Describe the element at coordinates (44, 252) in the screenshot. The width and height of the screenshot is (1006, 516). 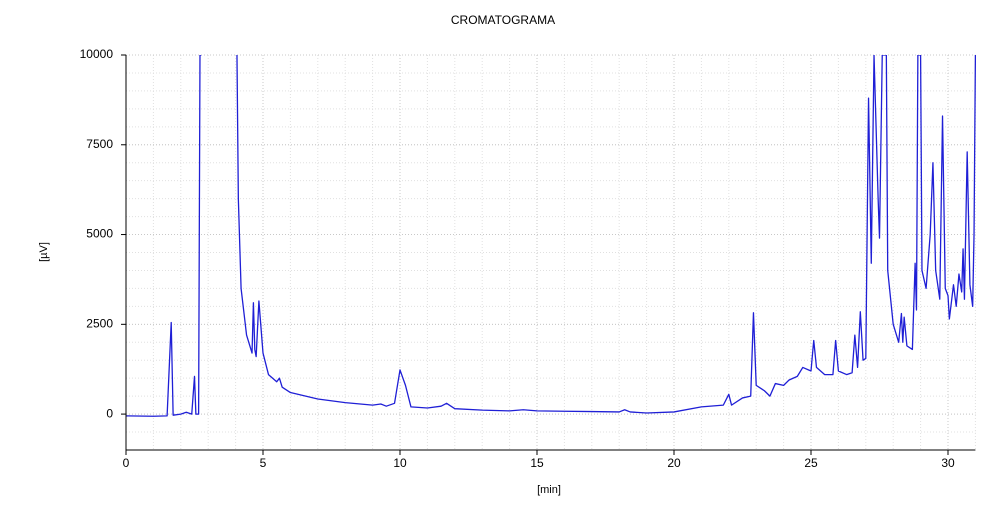
I see `y-axis-label: [µV]` at that location.